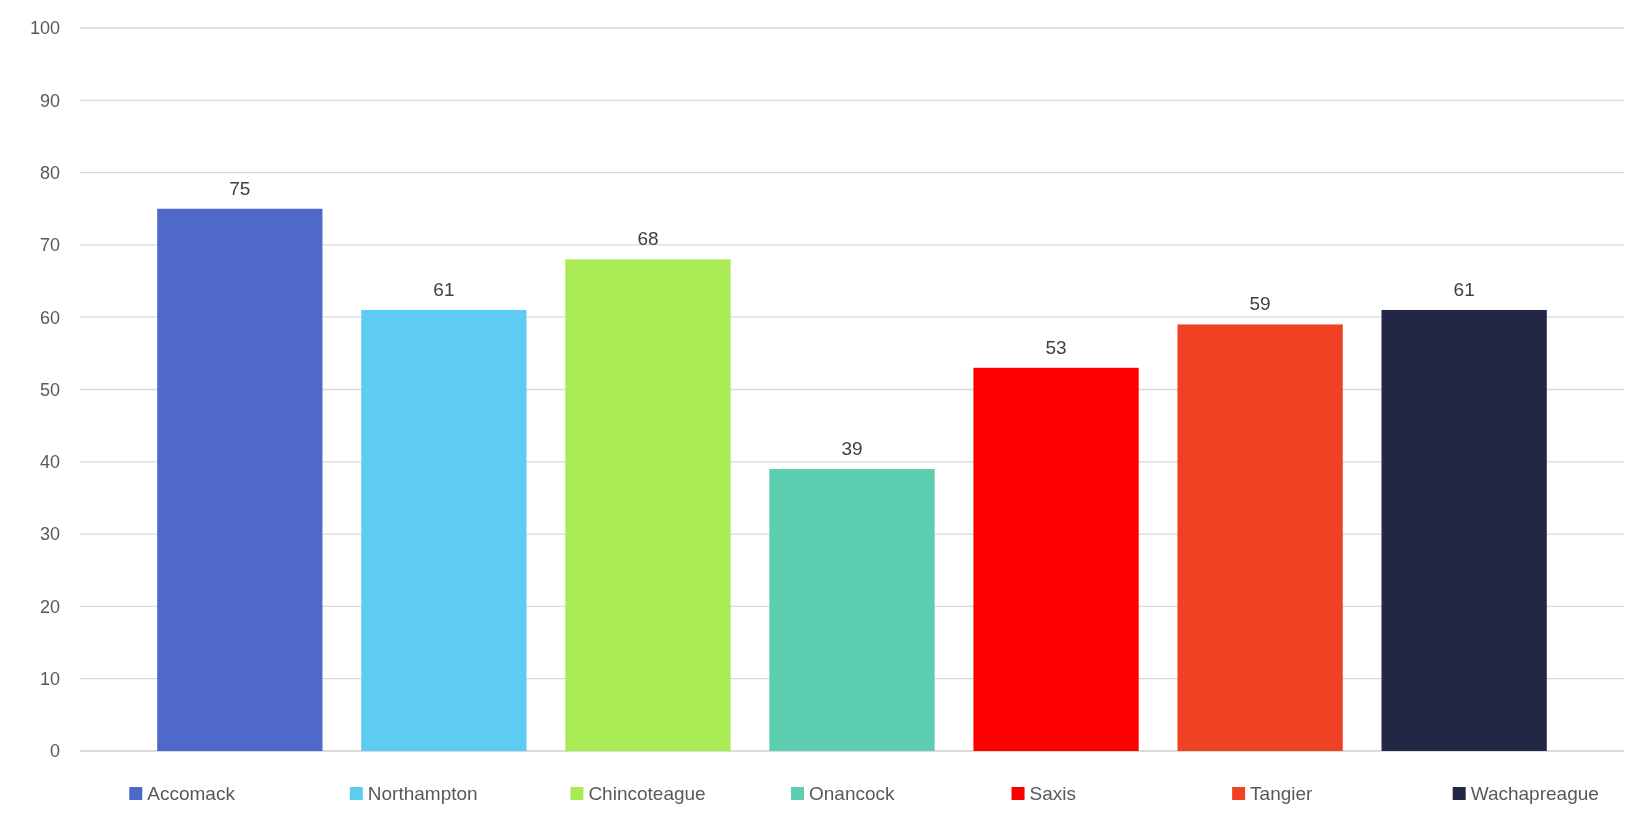 This screenshot has width=1652, height=821. Describe the element at coordinates (1056, 347) in the screenshot. I see `data-label: 53` at that location.